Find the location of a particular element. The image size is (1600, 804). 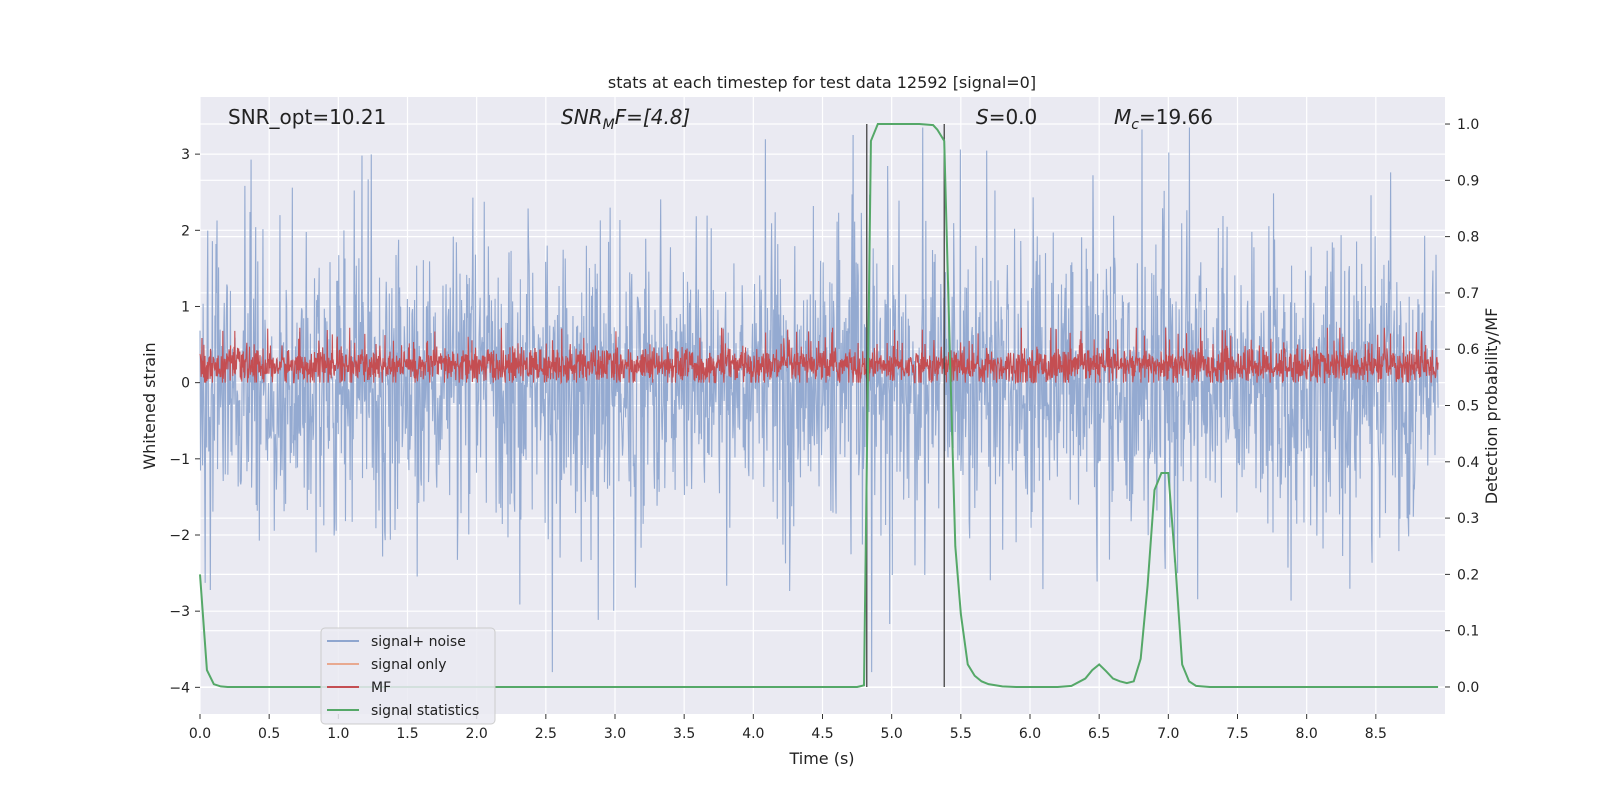

x-tick-label: 7.5 is located at coordinates (1237, 734).